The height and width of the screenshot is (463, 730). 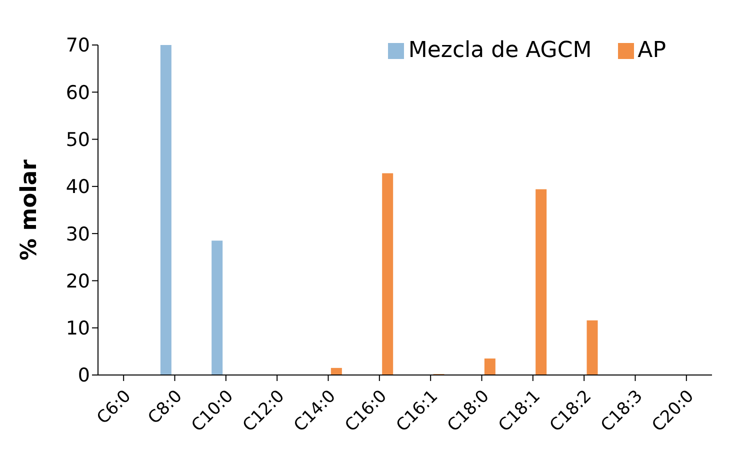 I want to click on y-tick-label: 20, so click(x=78, y=281).